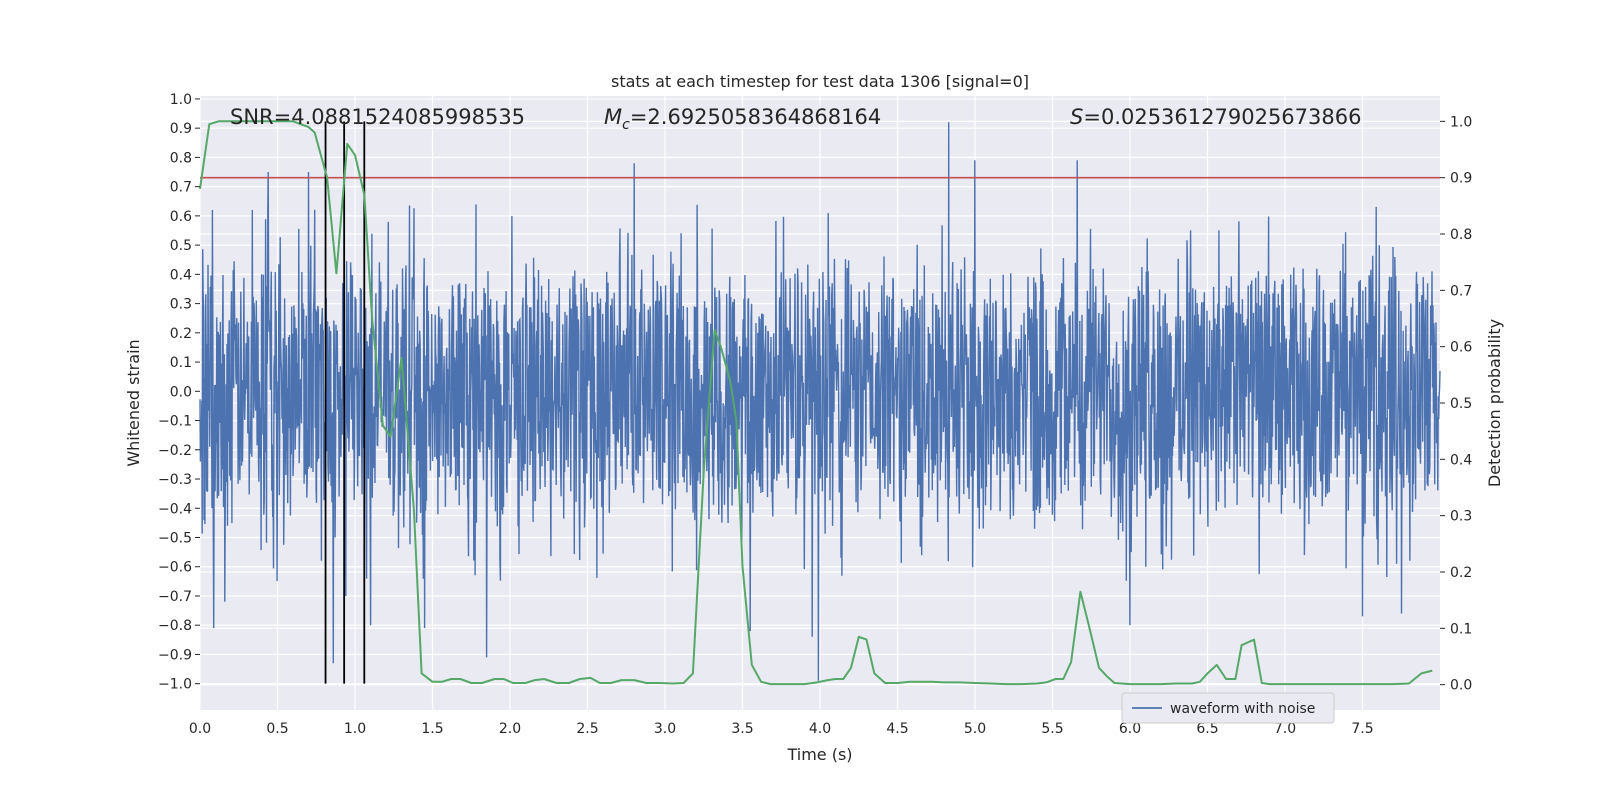  Describe the element at coordinates (133, 402) in the screenshot. I see `y-axis-label: Whitened strain` at that location.